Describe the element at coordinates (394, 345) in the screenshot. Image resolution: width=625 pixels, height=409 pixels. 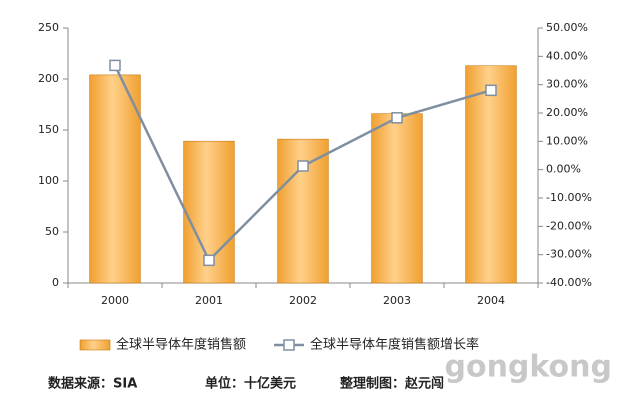
I see `legend-label: 全球半导体年度销售额增长率` at that location.